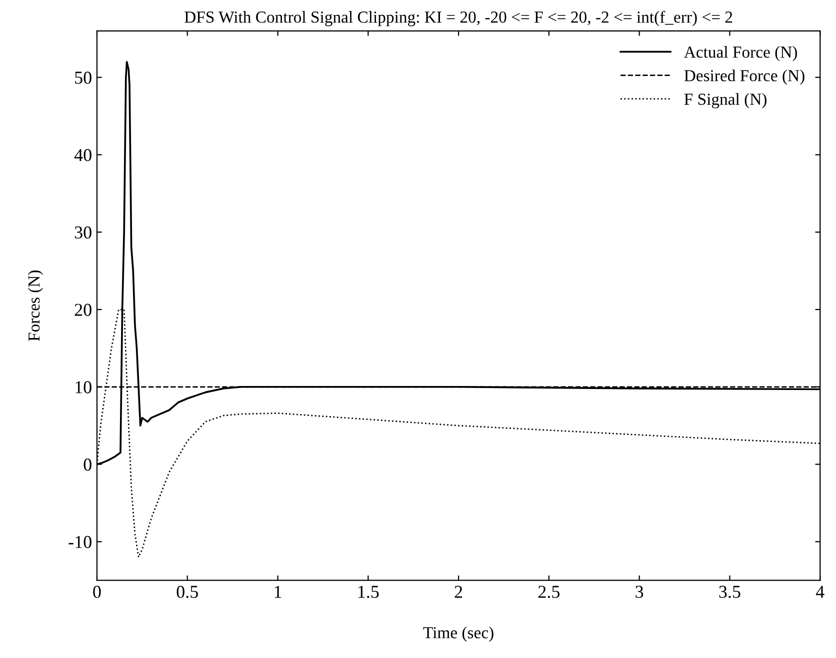  I want to click on x-tick-label: 4, so click(820, 592).